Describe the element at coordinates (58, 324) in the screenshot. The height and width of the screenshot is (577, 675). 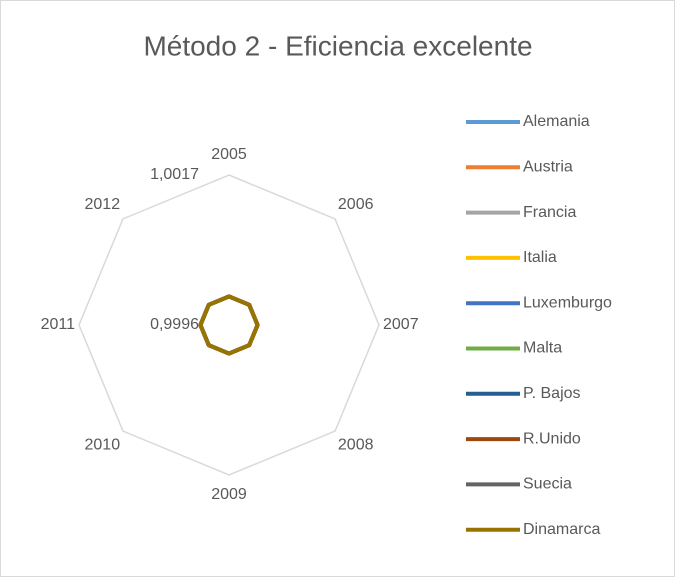
I see `category-label: 2011` at that location.